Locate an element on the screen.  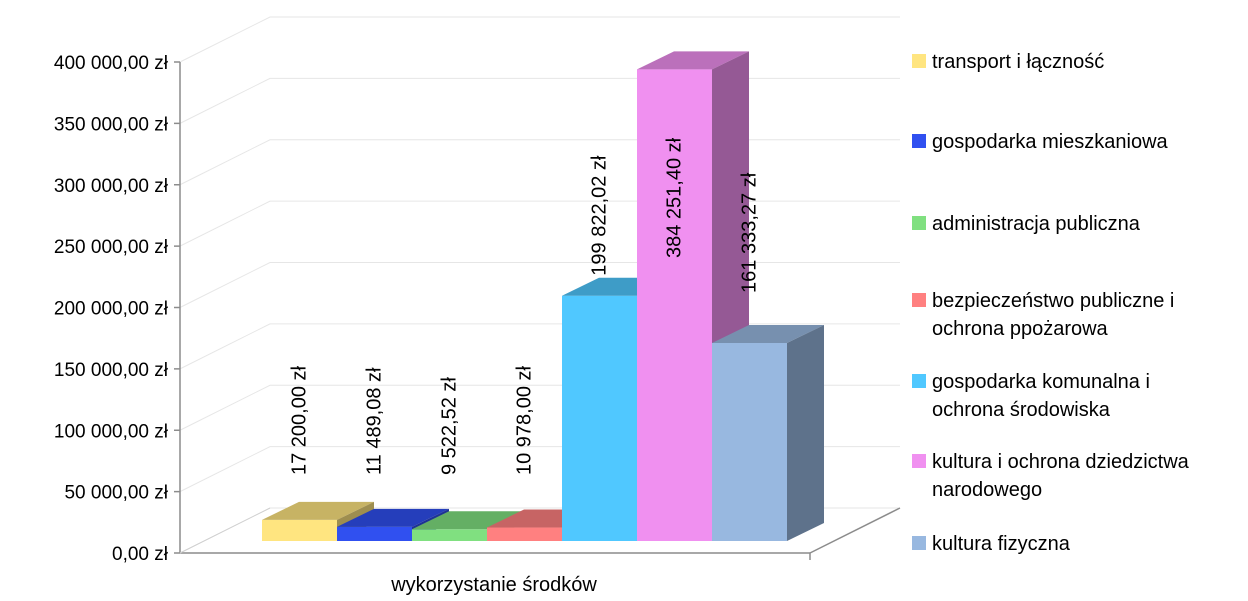
data-label-4: 10 978,00 zł is located at coordinates (525, 420).